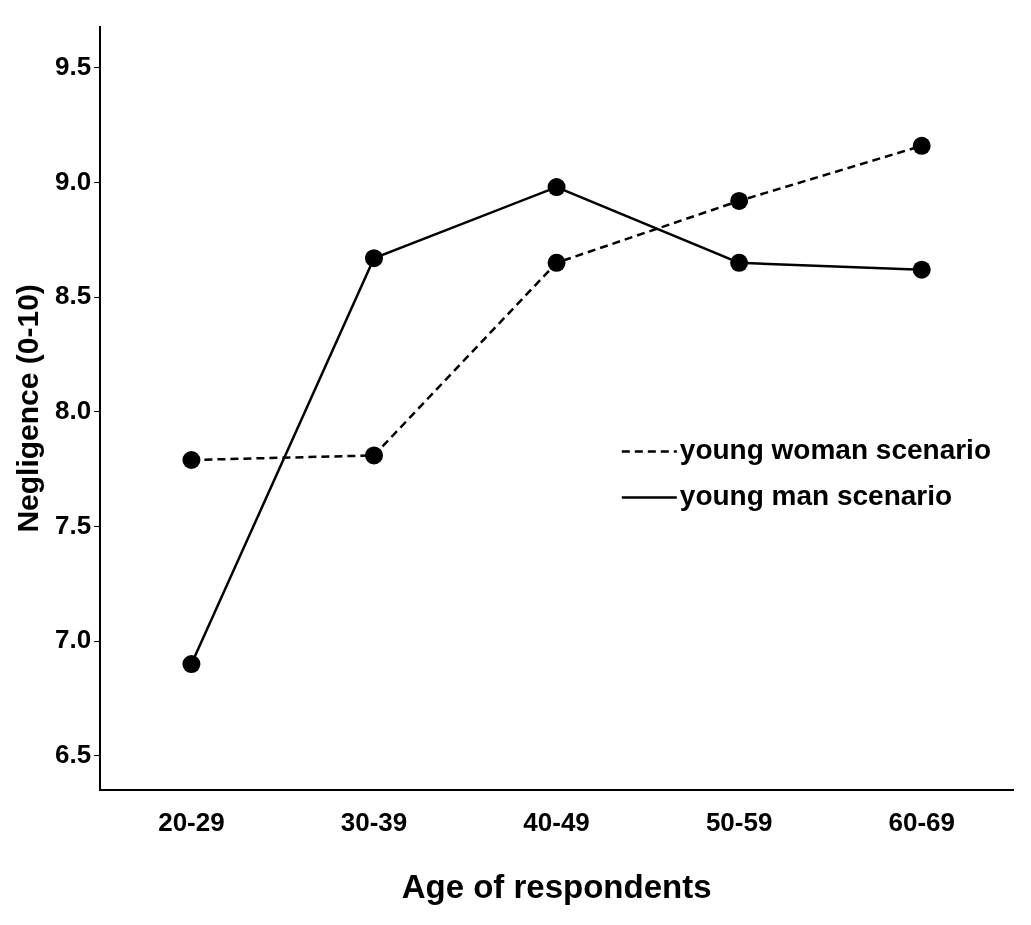 The height and width of the screenshot is (925, 1031). What do you see at coordinates (556, 887) in the screenshot?
I see `x-axis-title: Age of respondents` at bounding box center [556, 887].